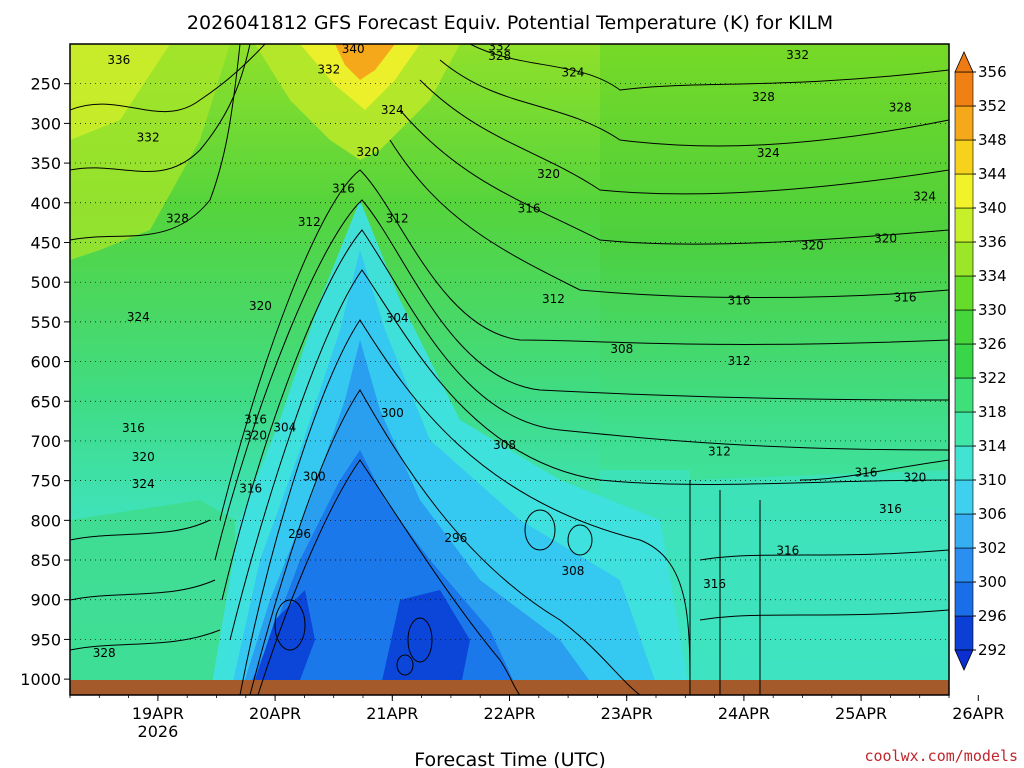 The width and height of the screenshot is (1024, 768). I want to click on x-tick-label: 26APR, so click(978, 713).